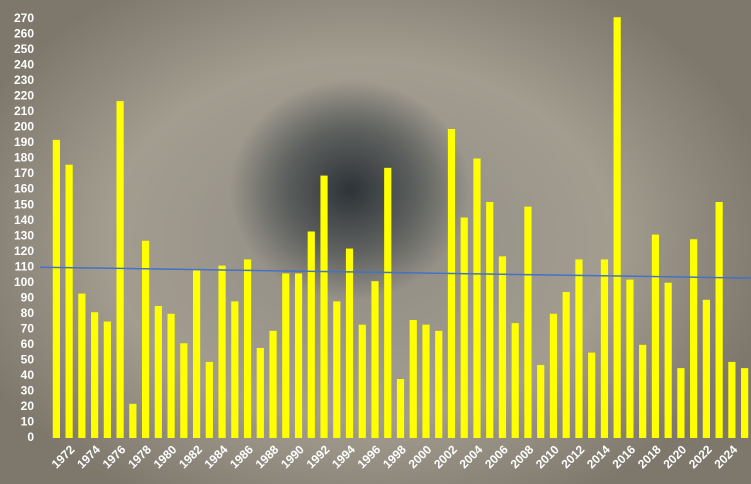 This screenshot has height=484, width=751. Describe the element at coordinates (24, 251) in the screenshot. I see `y-tick-label: 120` at that location.